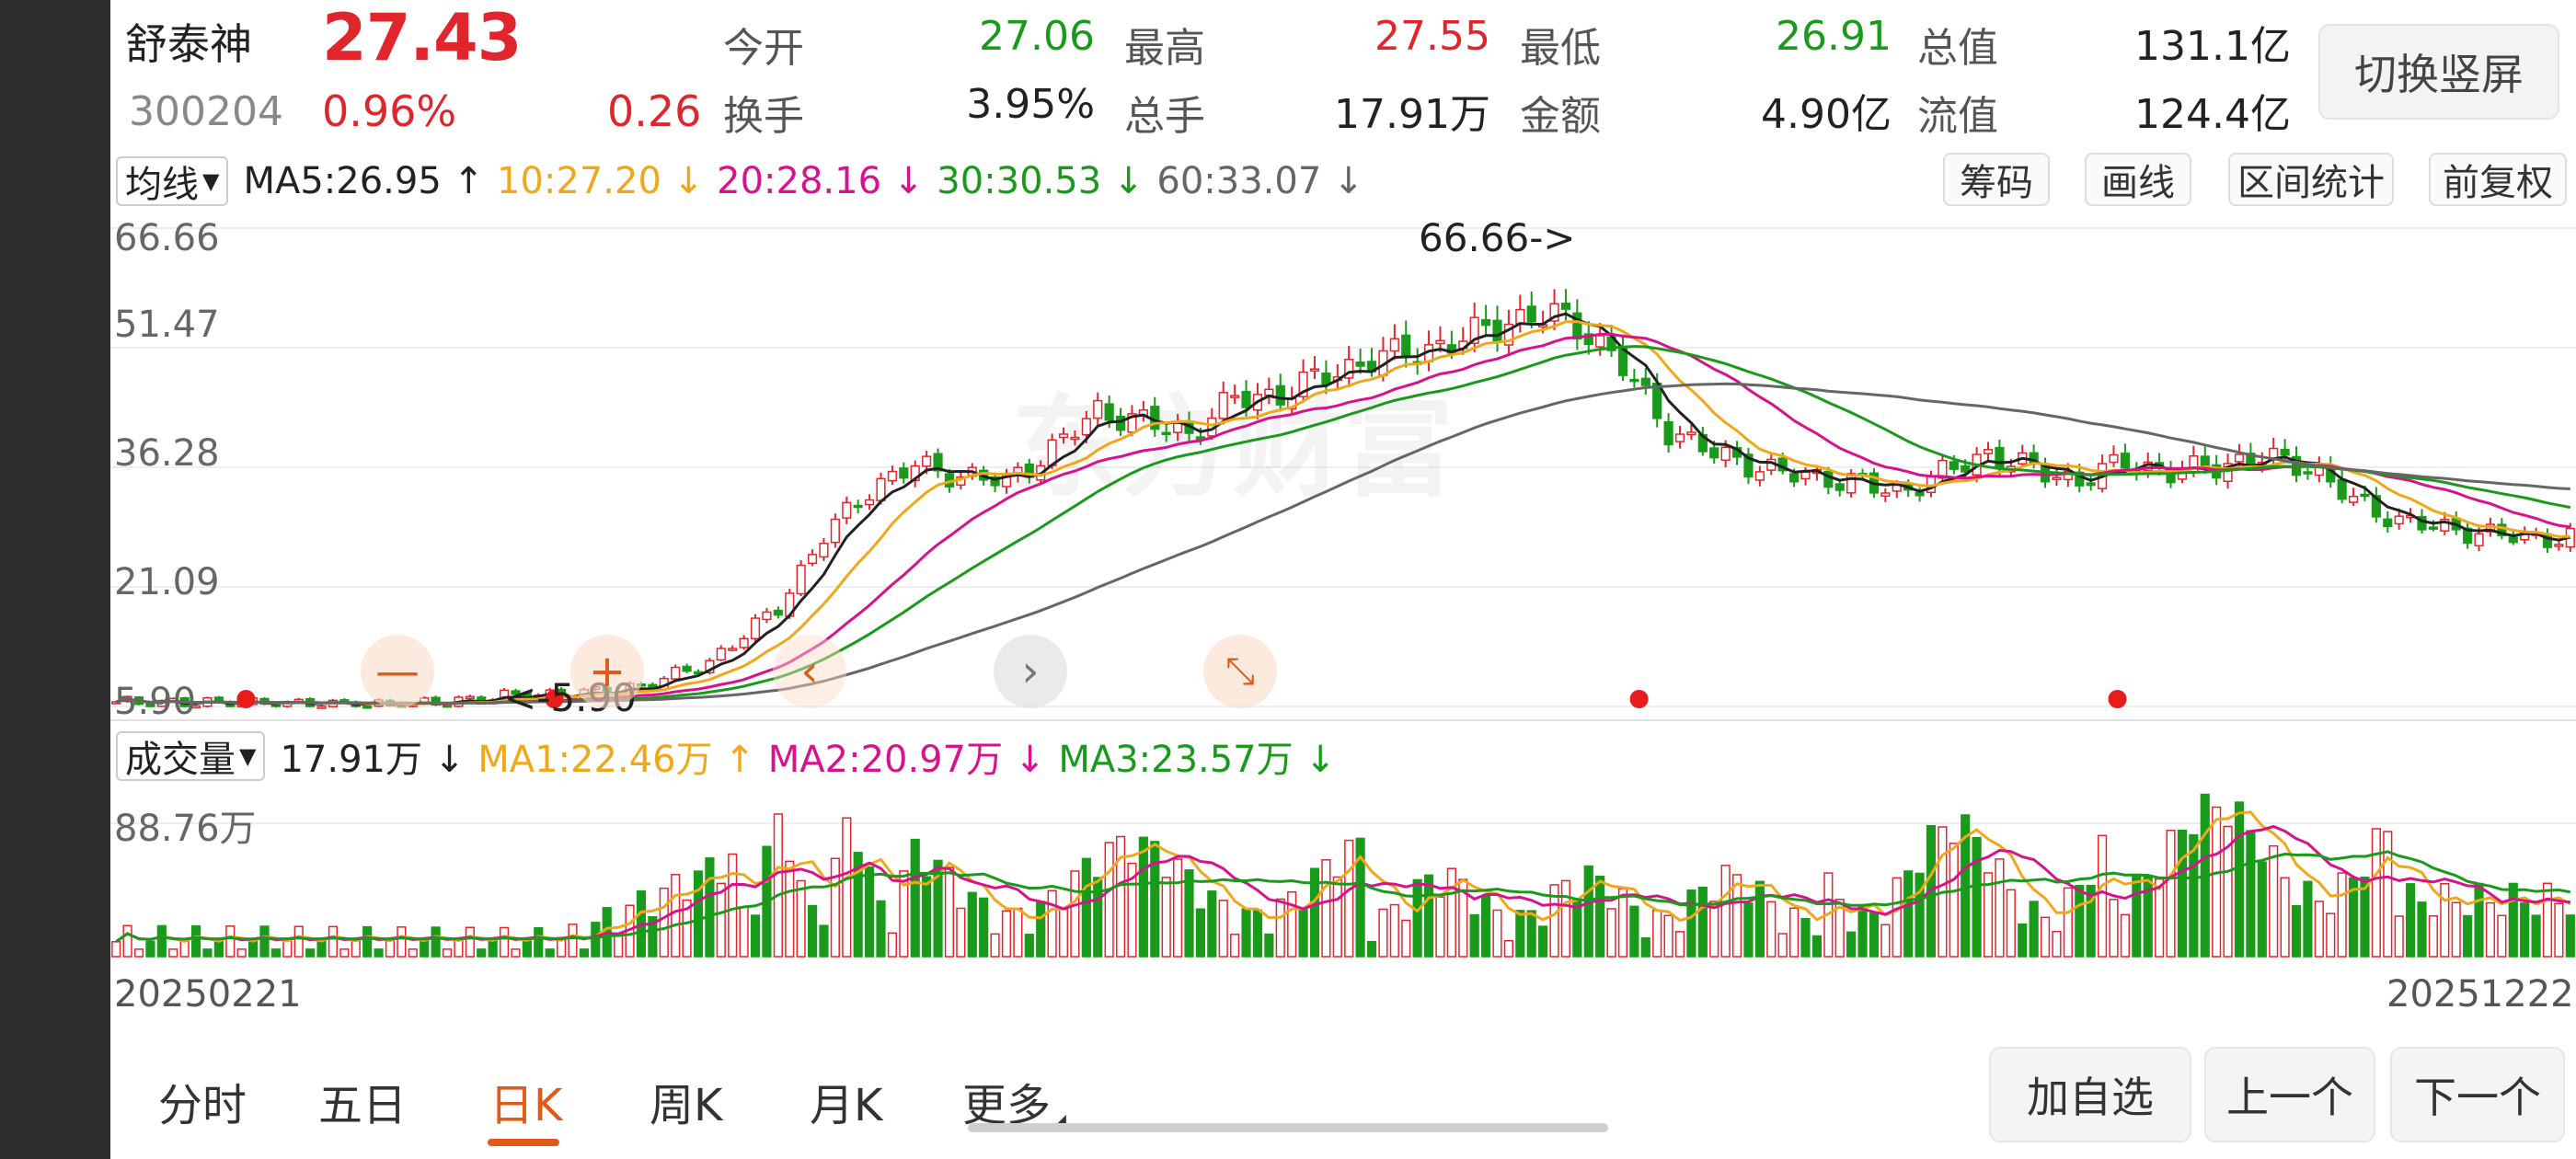  What do you see at coordinates (1997, 179) in the screenshot?
I see `chips-button: 筹码` at bounding box center [1997, 179].